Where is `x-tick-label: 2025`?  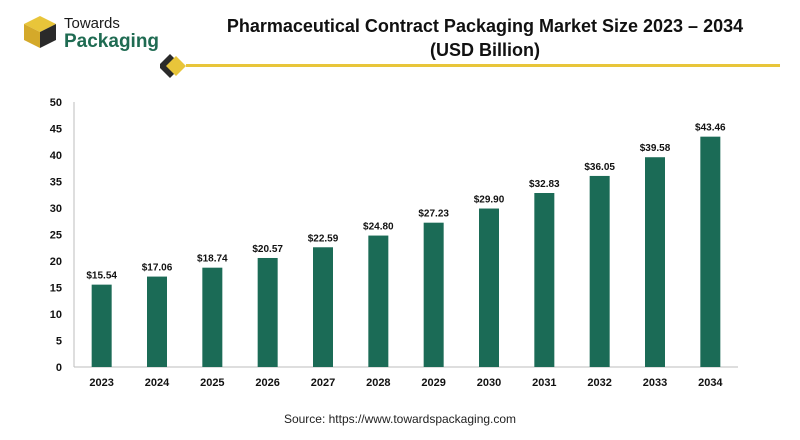
x-tick-label: 2025 is located at coordinates (212, 383).